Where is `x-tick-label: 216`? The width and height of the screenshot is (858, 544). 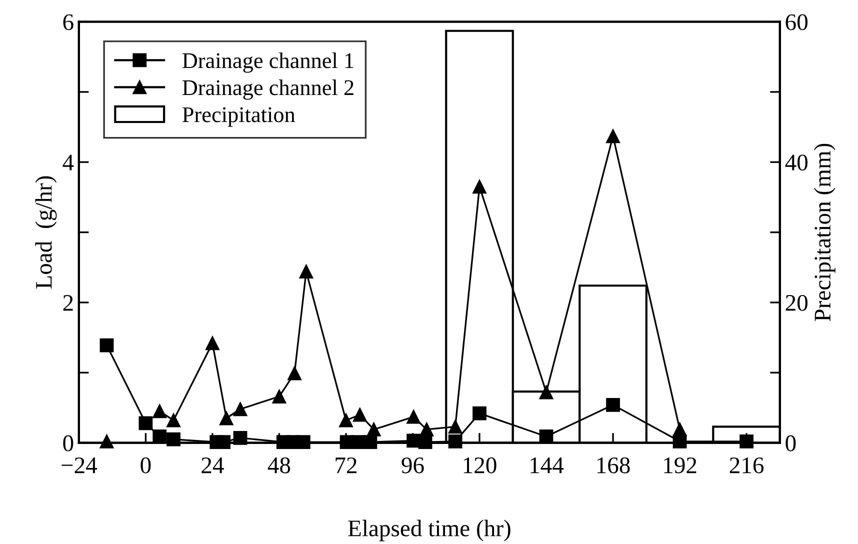 x-tick-label: 216 is located at coordinates (747, 465).